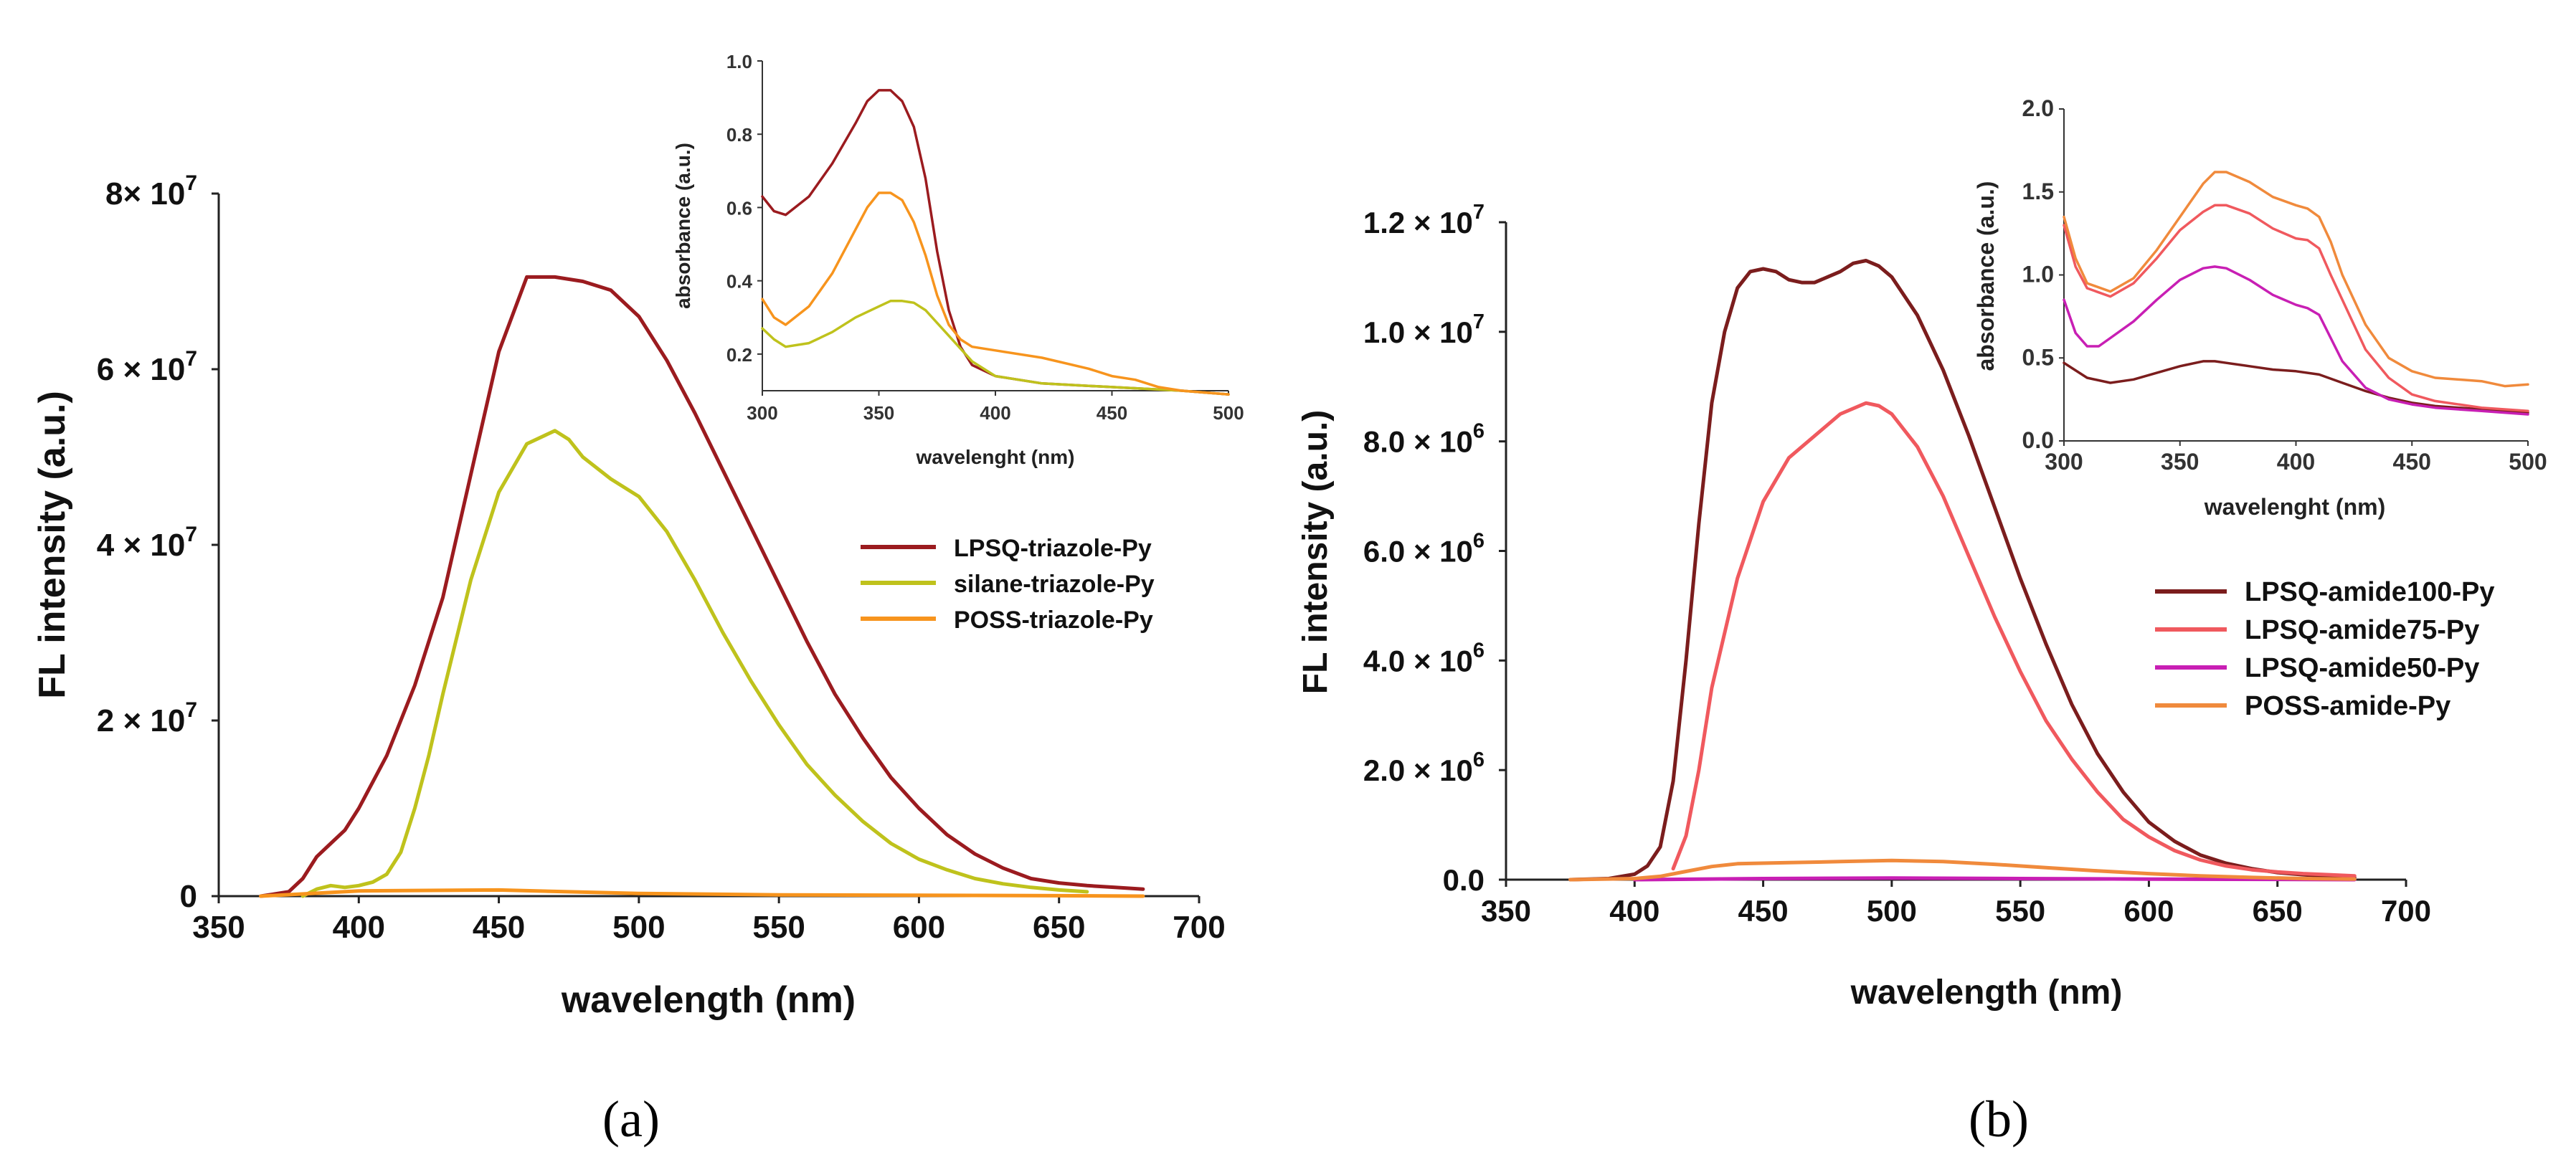 This screenshot has width=2576, height=1170. I want to click on legend-label: LPSQ-amide75-Py, so click(2362, 630).